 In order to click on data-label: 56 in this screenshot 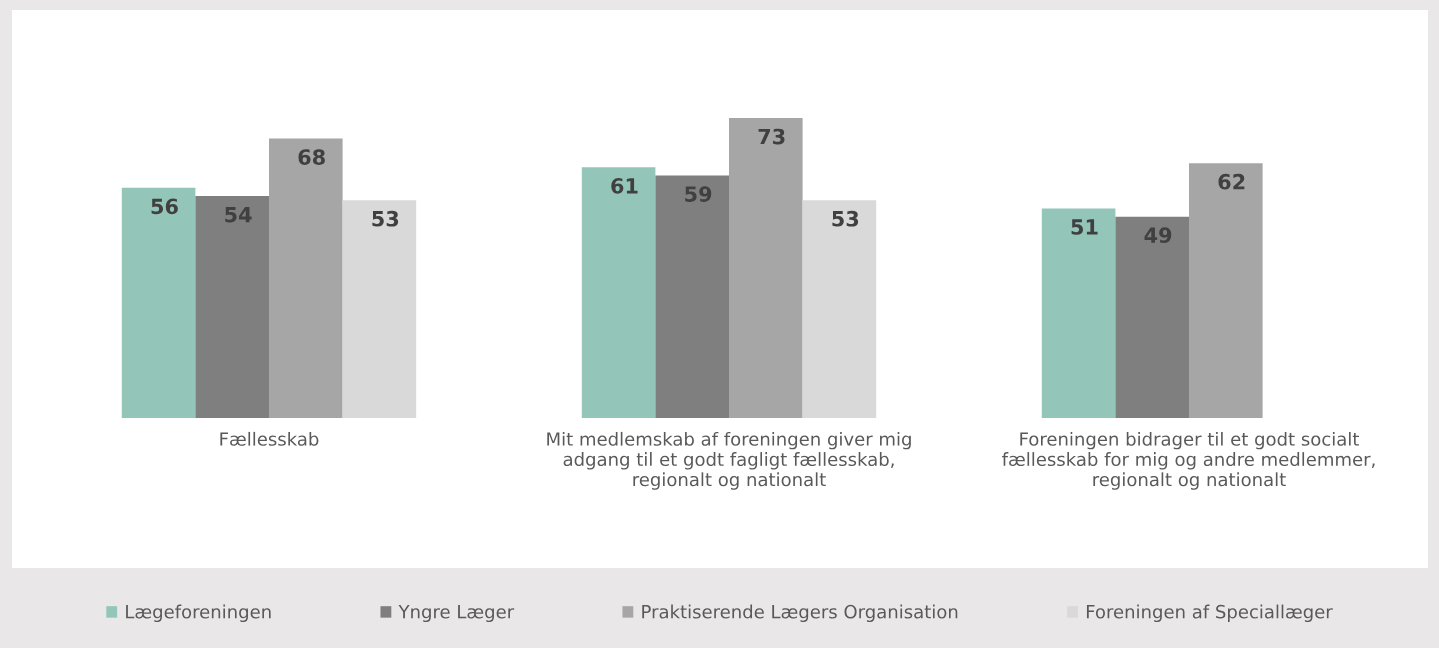, I will do `click(164, 206)`.